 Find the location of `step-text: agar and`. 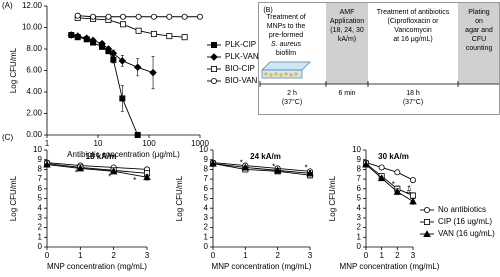

step-text: agar and is located at coordinates (479, 30).